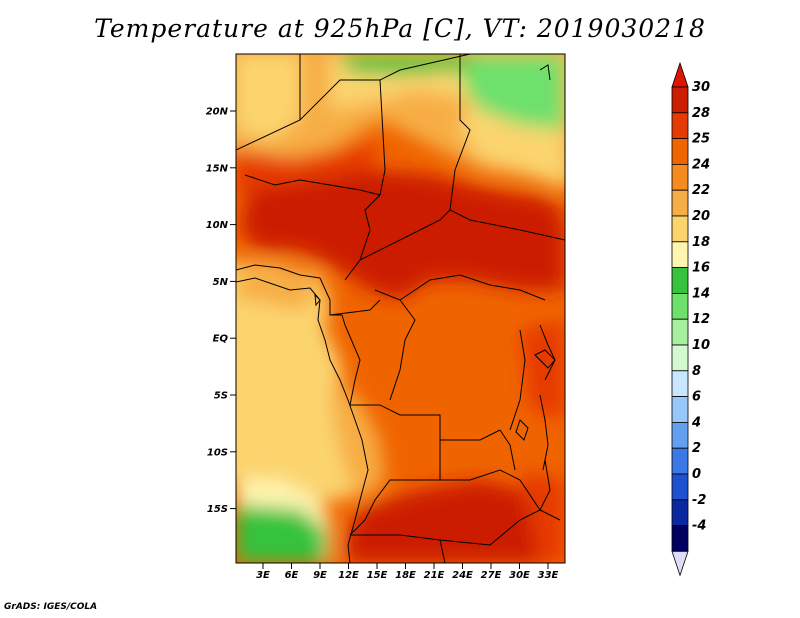 The image size is (800, 618). Describe the element at coordinates (701, 164) in the screenshot. I see `colorbar-label: 24` at that location.